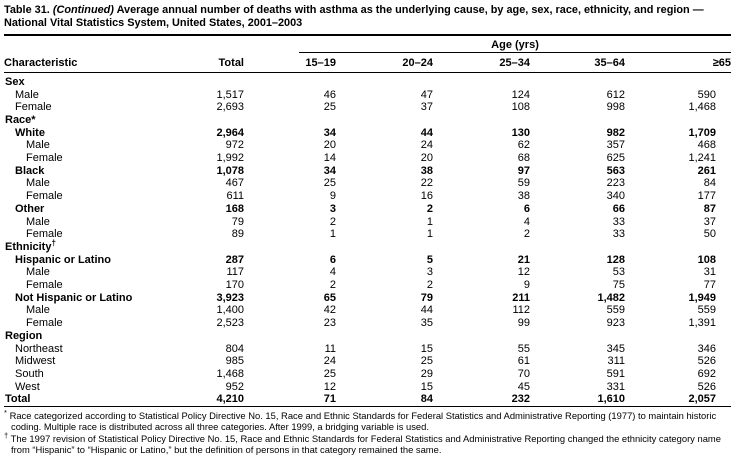 The height and width of the screenshot is (460, 734). What do you see at coordinates (93, 62) in the screenshot?
I see `column-header-characteristic: Characteristic` at bounding box center [93, 62].